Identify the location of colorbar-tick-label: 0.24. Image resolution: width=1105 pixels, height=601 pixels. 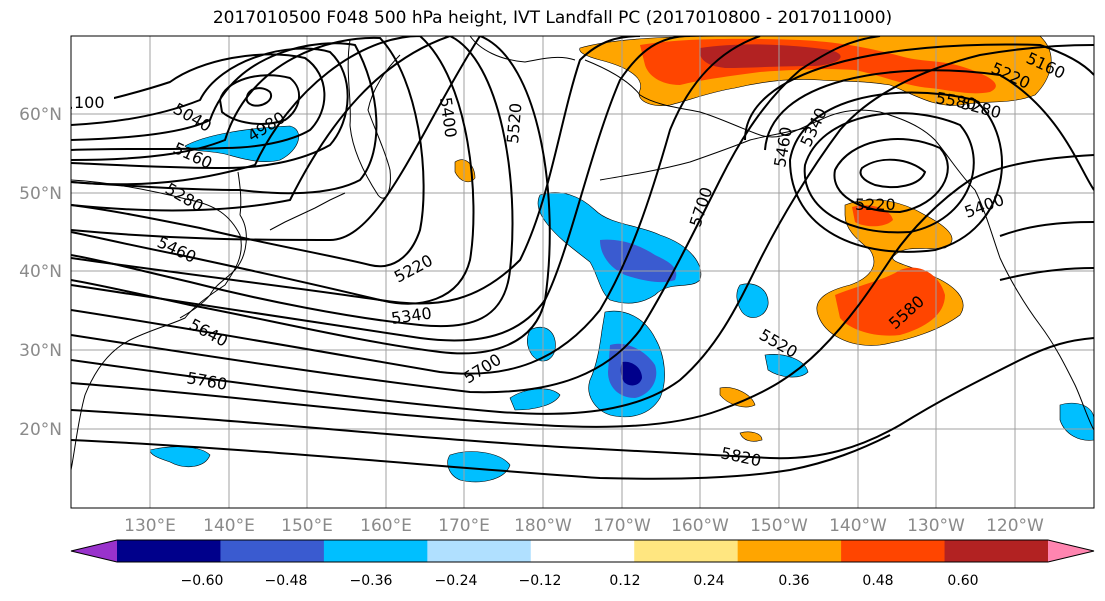
(708, 581).